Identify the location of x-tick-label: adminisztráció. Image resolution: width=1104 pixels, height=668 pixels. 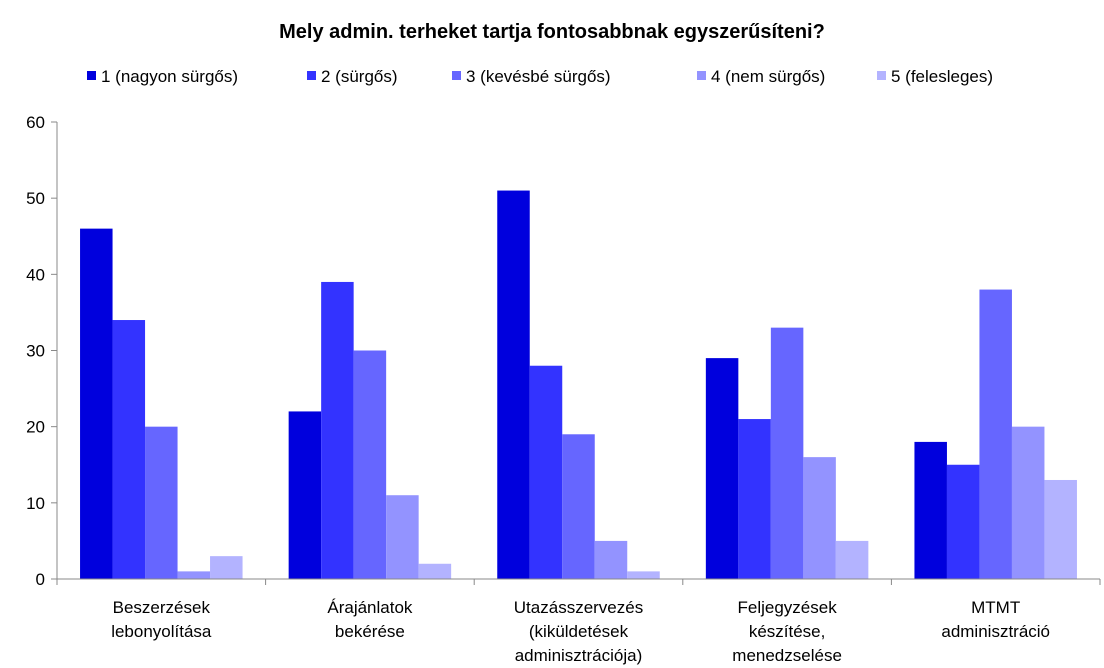
(995, 631).